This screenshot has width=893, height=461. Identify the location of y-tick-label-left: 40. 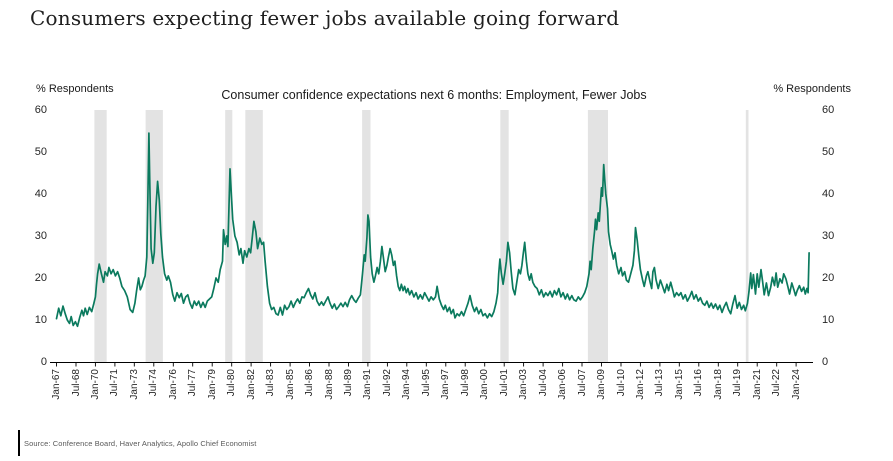
(40, 193).